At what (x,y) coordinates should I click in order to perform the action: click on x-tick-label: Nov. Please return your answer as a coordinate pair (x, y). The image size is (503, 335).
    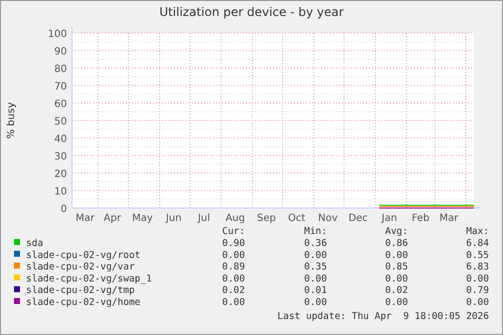
    Looking at the image, I should click on (328, 218).